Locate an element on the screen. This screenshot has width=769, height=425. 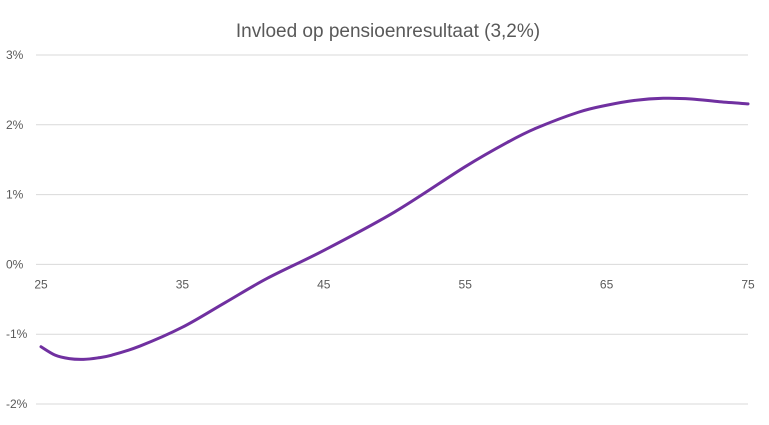
y-tick-label: 2% is located at coordinates (15, 125).